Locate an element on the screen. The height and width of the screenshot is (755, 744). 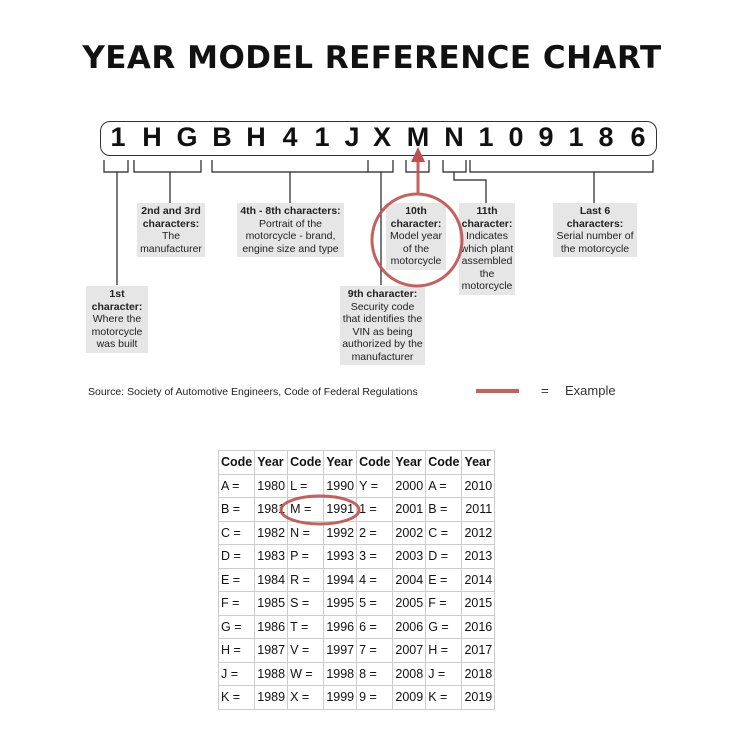
vin-character: 9 is located at coordinates (546, 137).